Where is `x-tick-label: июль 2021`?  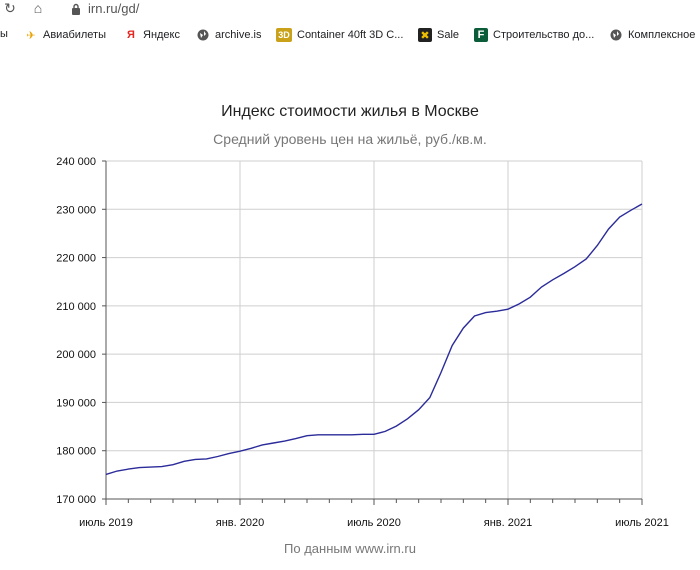 x-tick-label: июль 2021 is located at coordinates (642, 523).